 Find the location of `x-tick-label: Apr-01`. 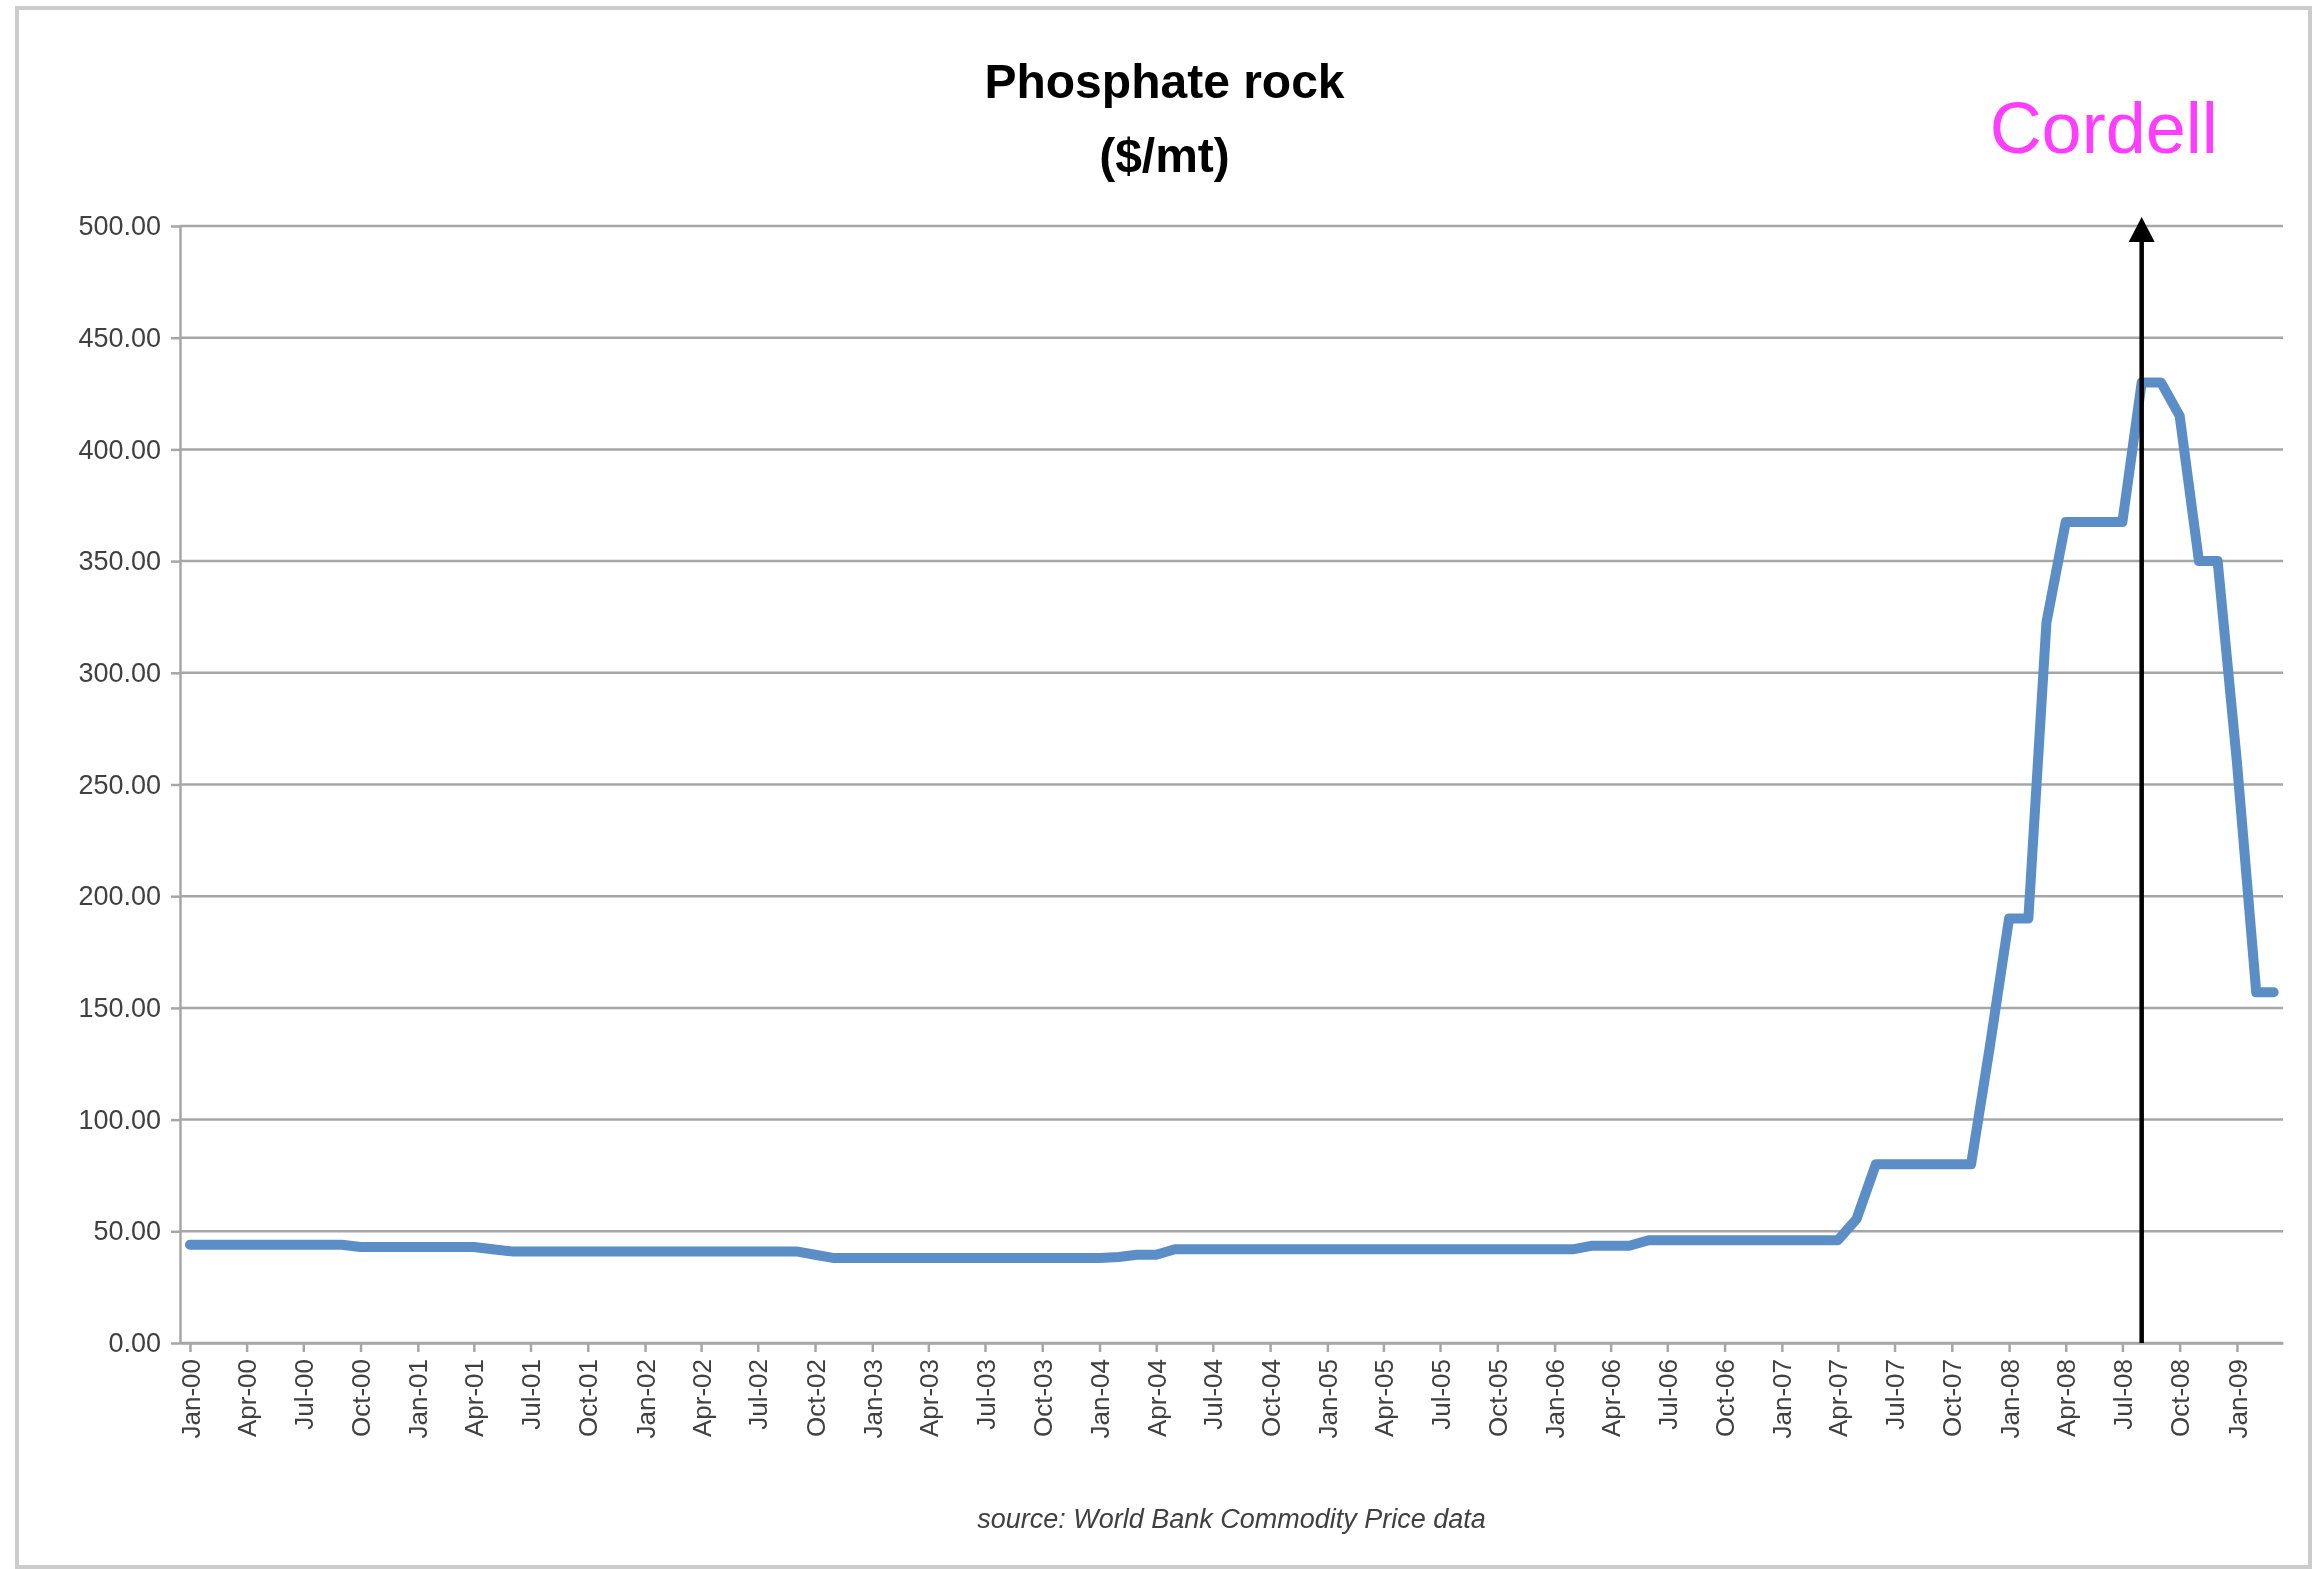

x-tick-label: Apr-01 is located at coordinates (474, 1398).